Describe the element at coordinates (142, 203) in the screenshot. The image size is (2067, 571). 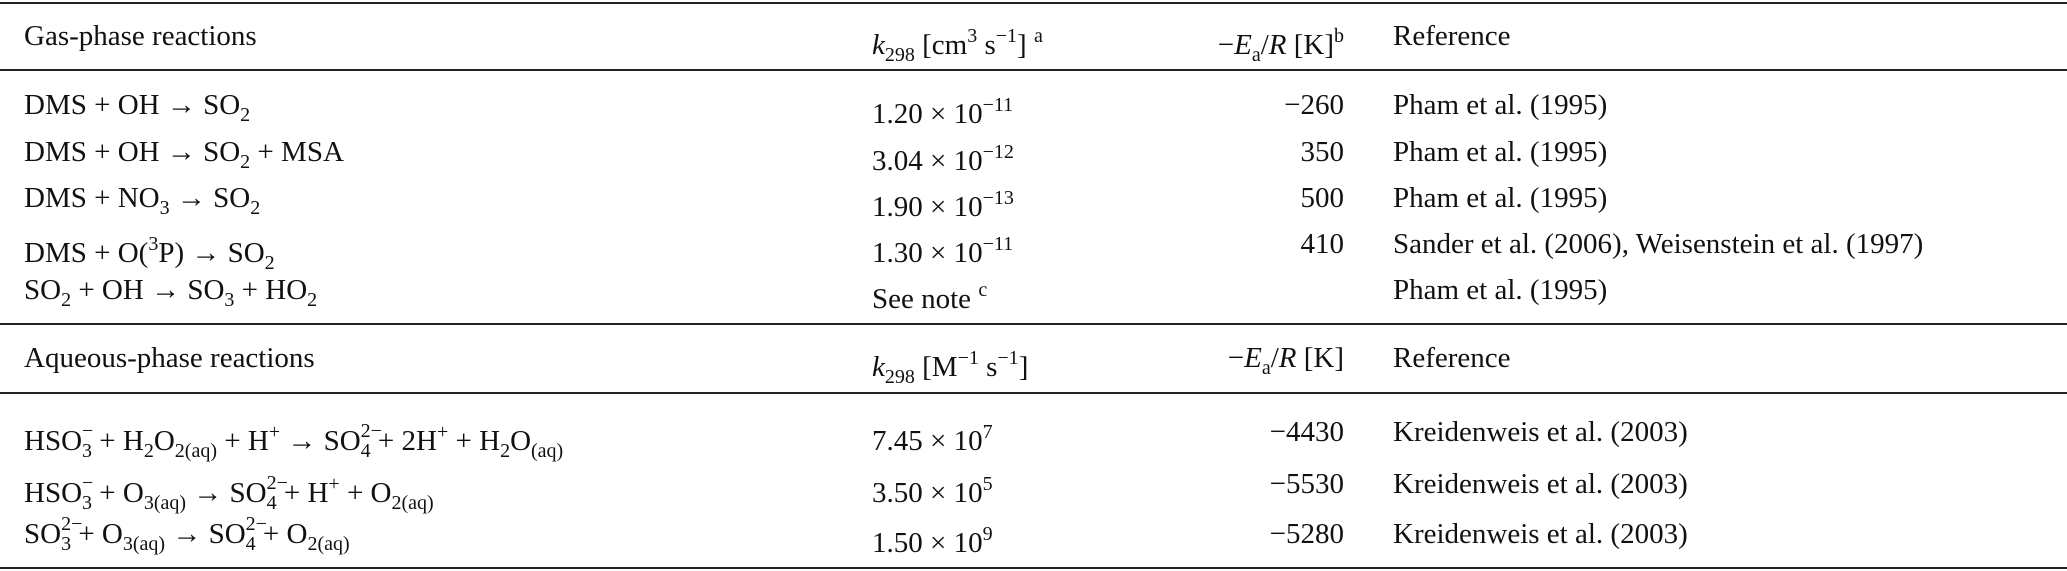
I see `table-cell: DMS + NO3 → SO2` at that location.